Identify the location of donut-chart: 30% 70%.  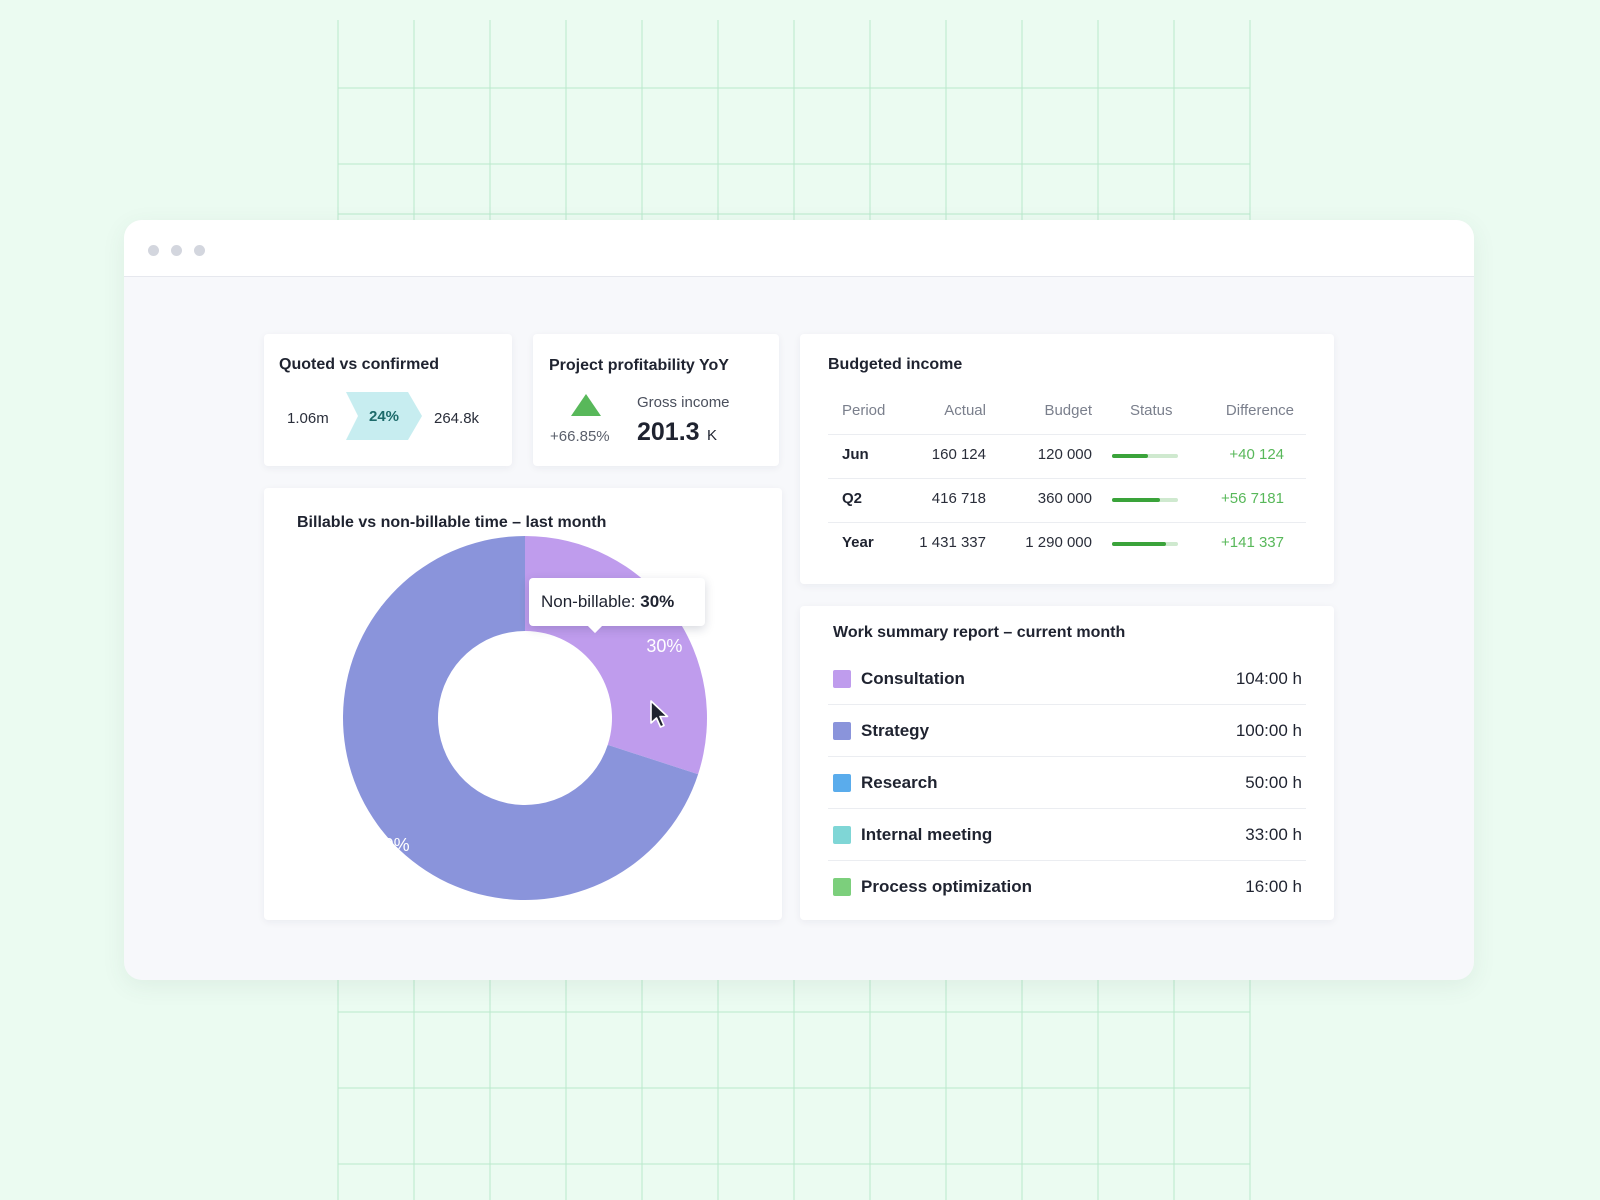
(525, 718).